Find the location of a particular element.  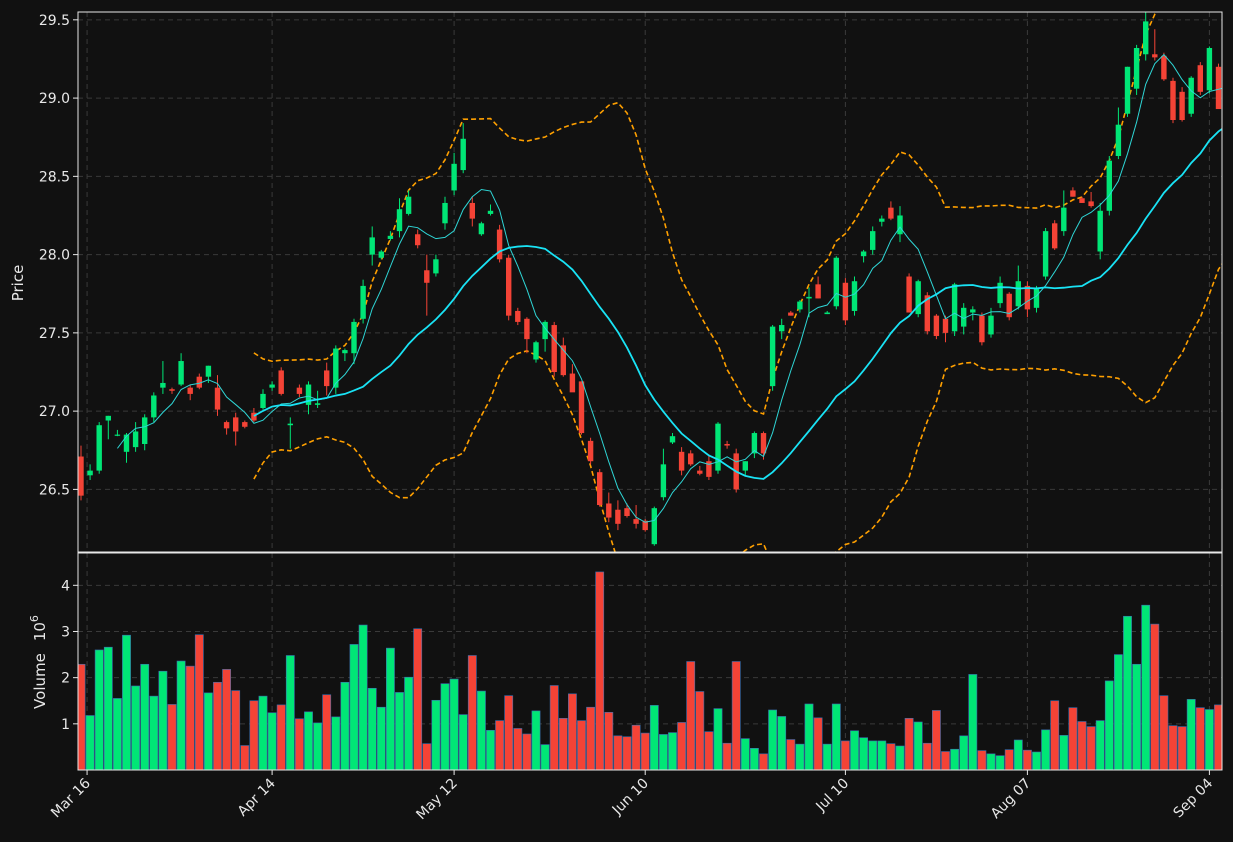

volume-unit-exponent: 6 is located at coordinates (34, 618).